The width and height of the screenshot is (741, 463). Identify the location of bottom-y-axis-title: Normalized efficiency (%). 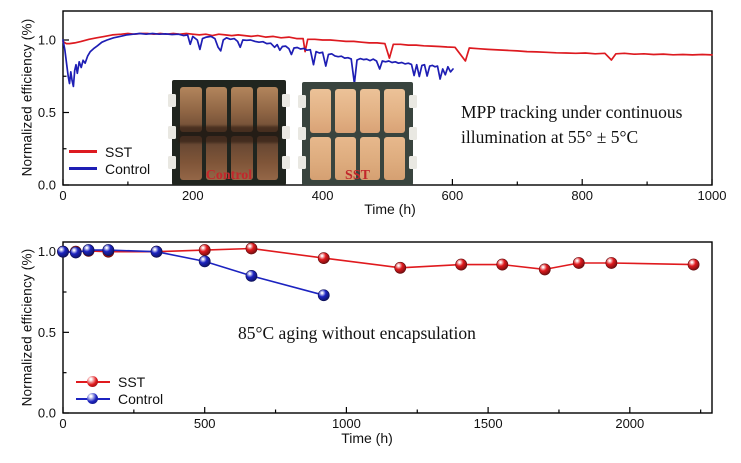
(27, 327).